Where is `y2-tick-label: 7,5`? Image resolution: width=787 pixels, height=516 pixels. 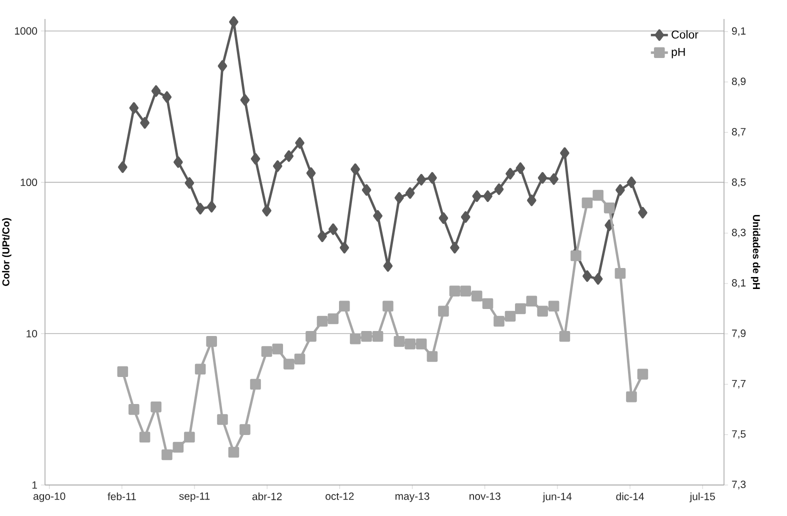
y2-tick-label: 7,5 is located at coordinates (739, 434).